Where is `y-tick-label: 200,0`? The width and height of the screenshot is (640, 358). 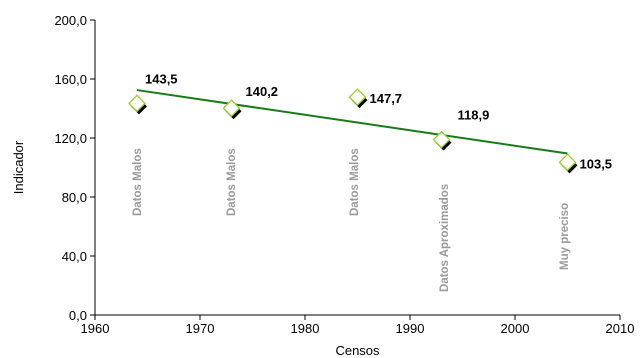
y-tick-label: 200,0 is located at coordinates (70, 20).